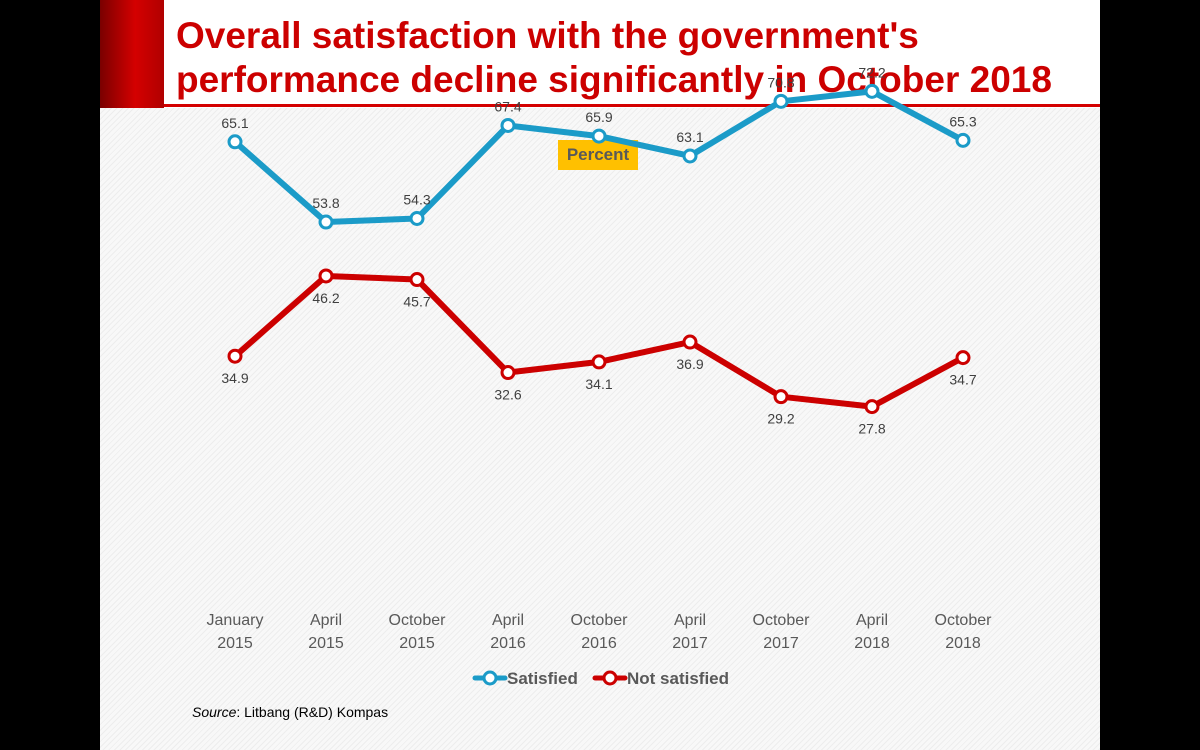  Describe the element at coordinates (690, 632) in the screenshot. I see `x-tick-label: April 2017` at that location.